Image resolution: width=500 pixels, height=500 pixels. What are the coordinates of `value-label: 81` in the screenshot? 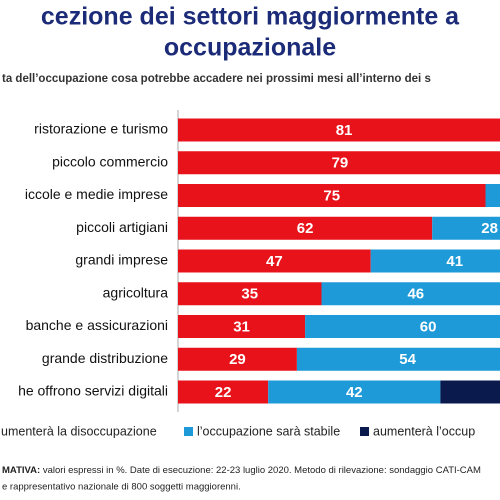 It's located at (344, 130).